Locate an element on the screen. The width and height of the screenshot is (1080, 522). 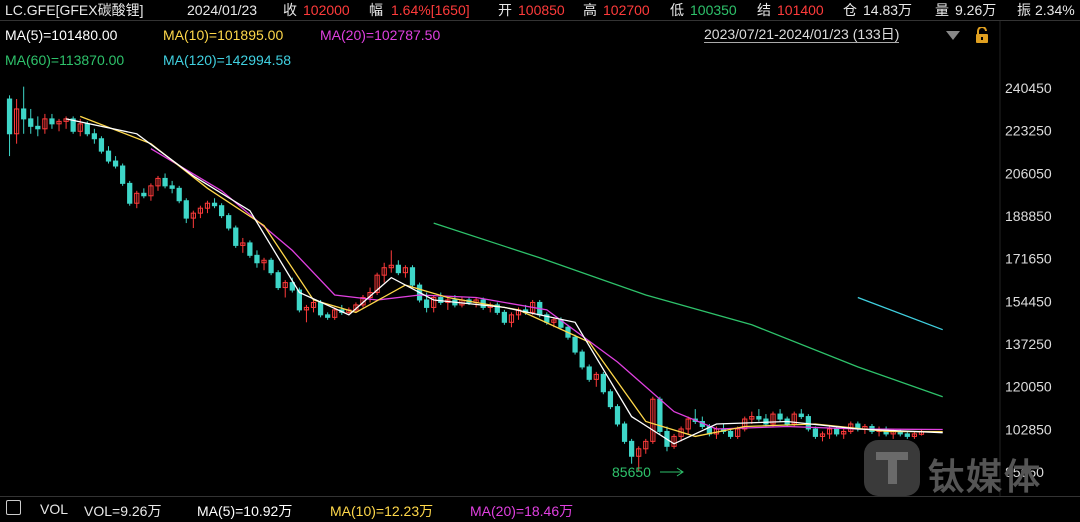
oi-value: 14.83万 is located at coordinates (888, 10).